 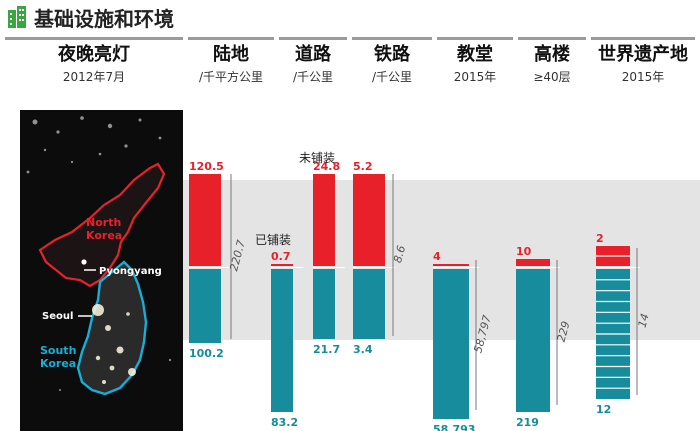 What do you see at coordinates (206, 353) in the screenshot?
I see `south-value-label: 100.2` at bounding box center [206, 353].